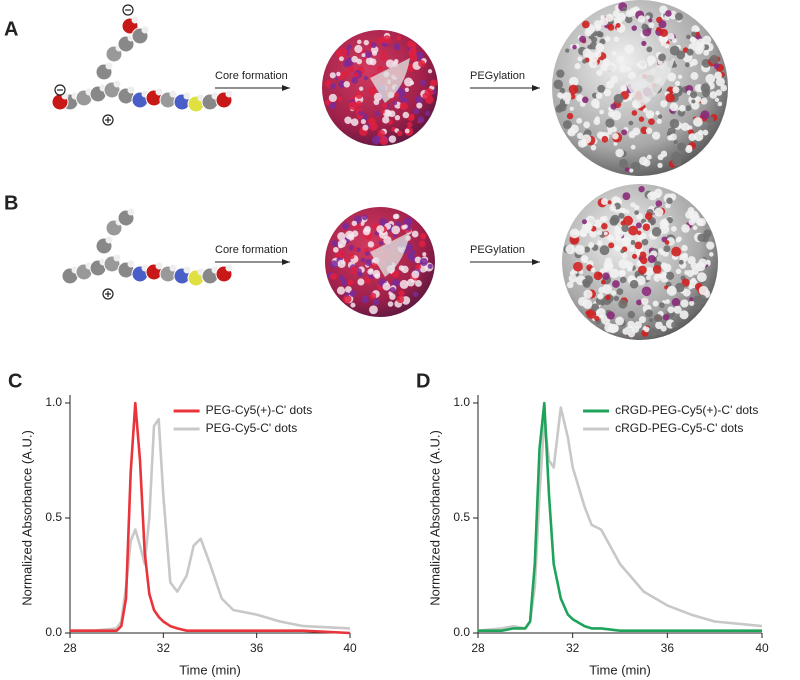 This screenshot has height=680, width=800. Describe the element at coordinates (11, 29) in the screenshot. I see `panel-label: A` at that location.